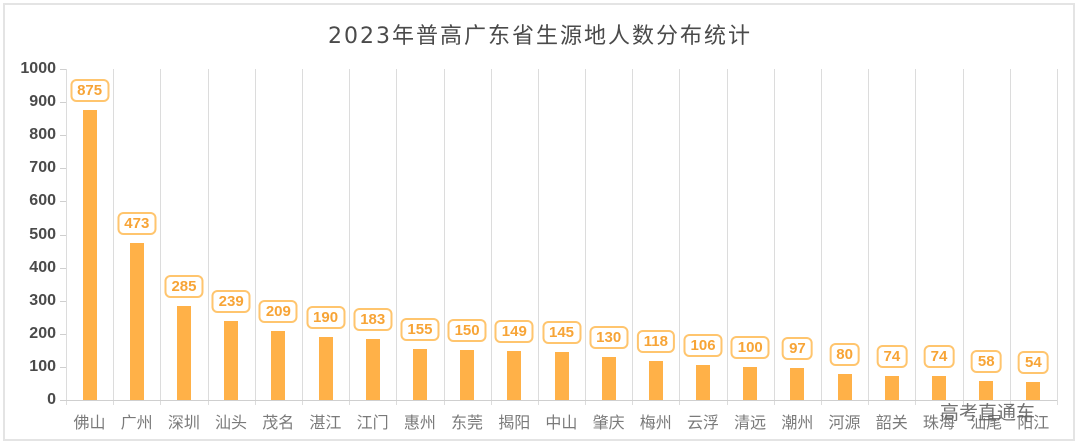  Describe the element at coordinates (514, 375) in the screenshot. I see `bar-揭阳` at that location.